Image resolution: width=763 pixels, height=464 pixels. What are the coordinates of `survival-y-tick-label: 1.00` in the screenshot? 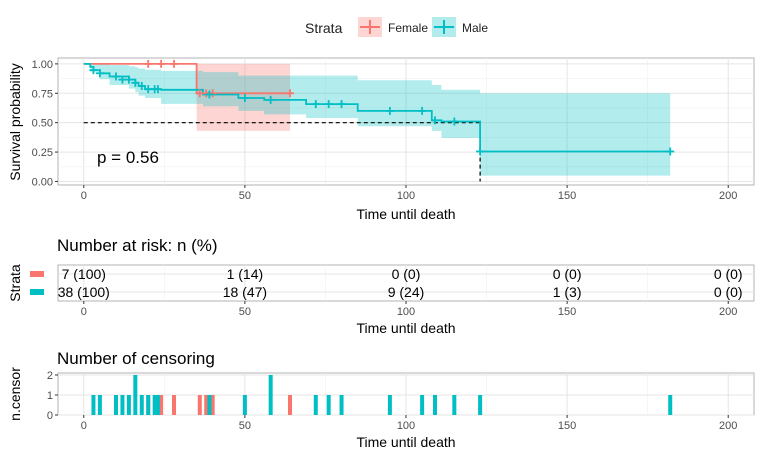 It's located at (42, 65).